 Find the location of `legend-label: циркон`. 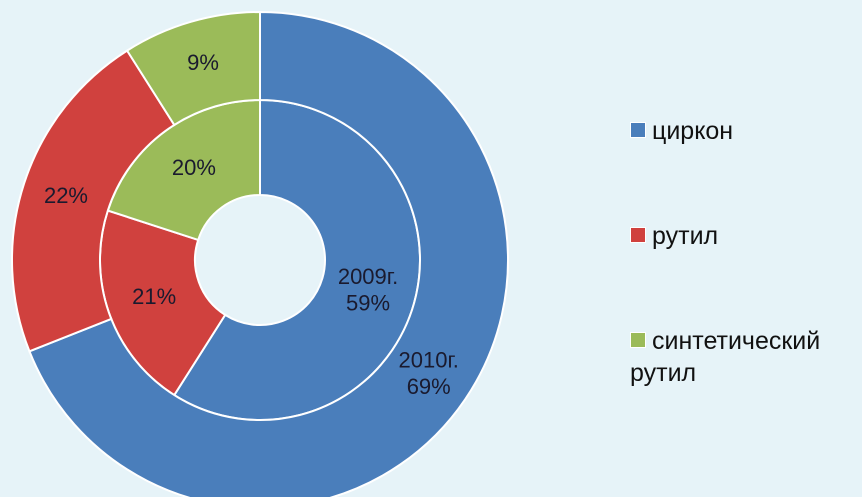

legend-label: циркон is located at coordinates (693, 131).